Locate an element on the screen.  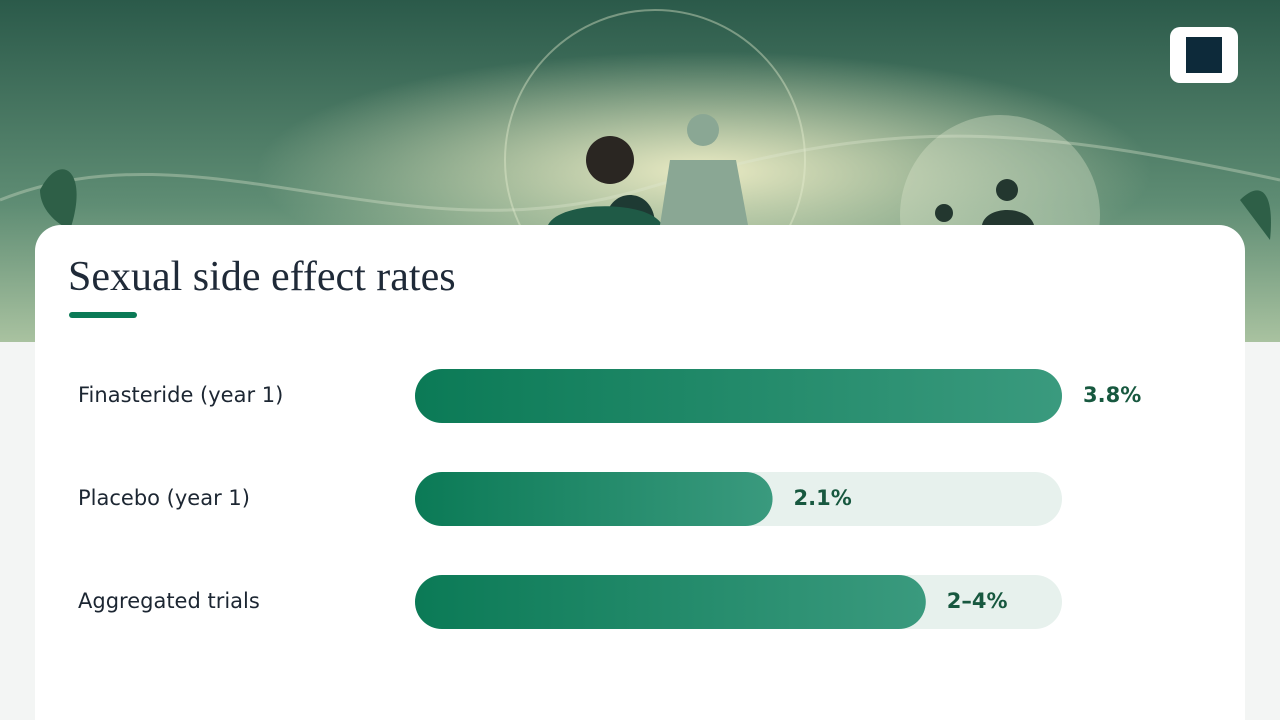
value-label: 2.1% is located at coordinates (823, 498).